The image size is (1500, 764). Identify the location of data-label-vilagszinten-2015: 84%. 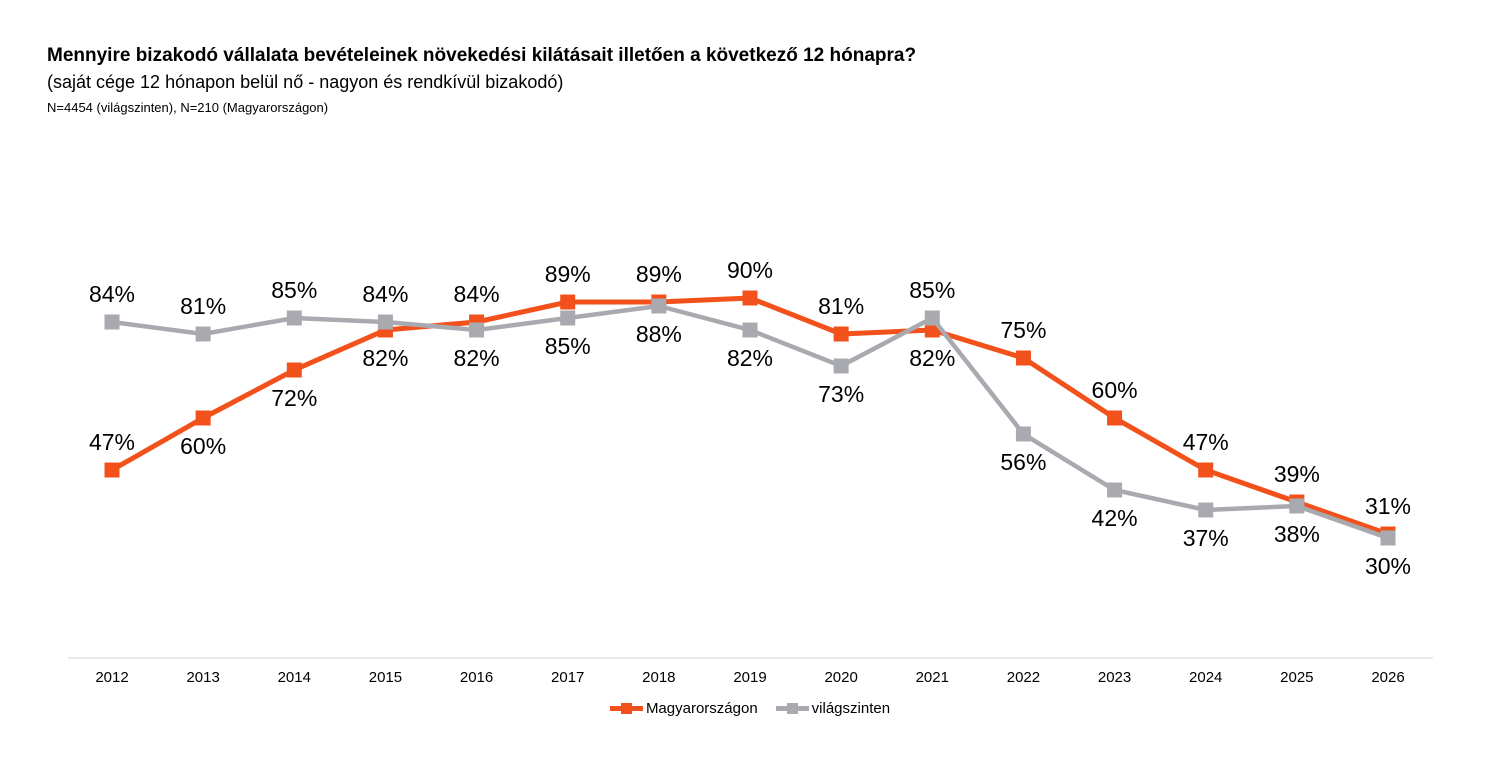
(385, 294).